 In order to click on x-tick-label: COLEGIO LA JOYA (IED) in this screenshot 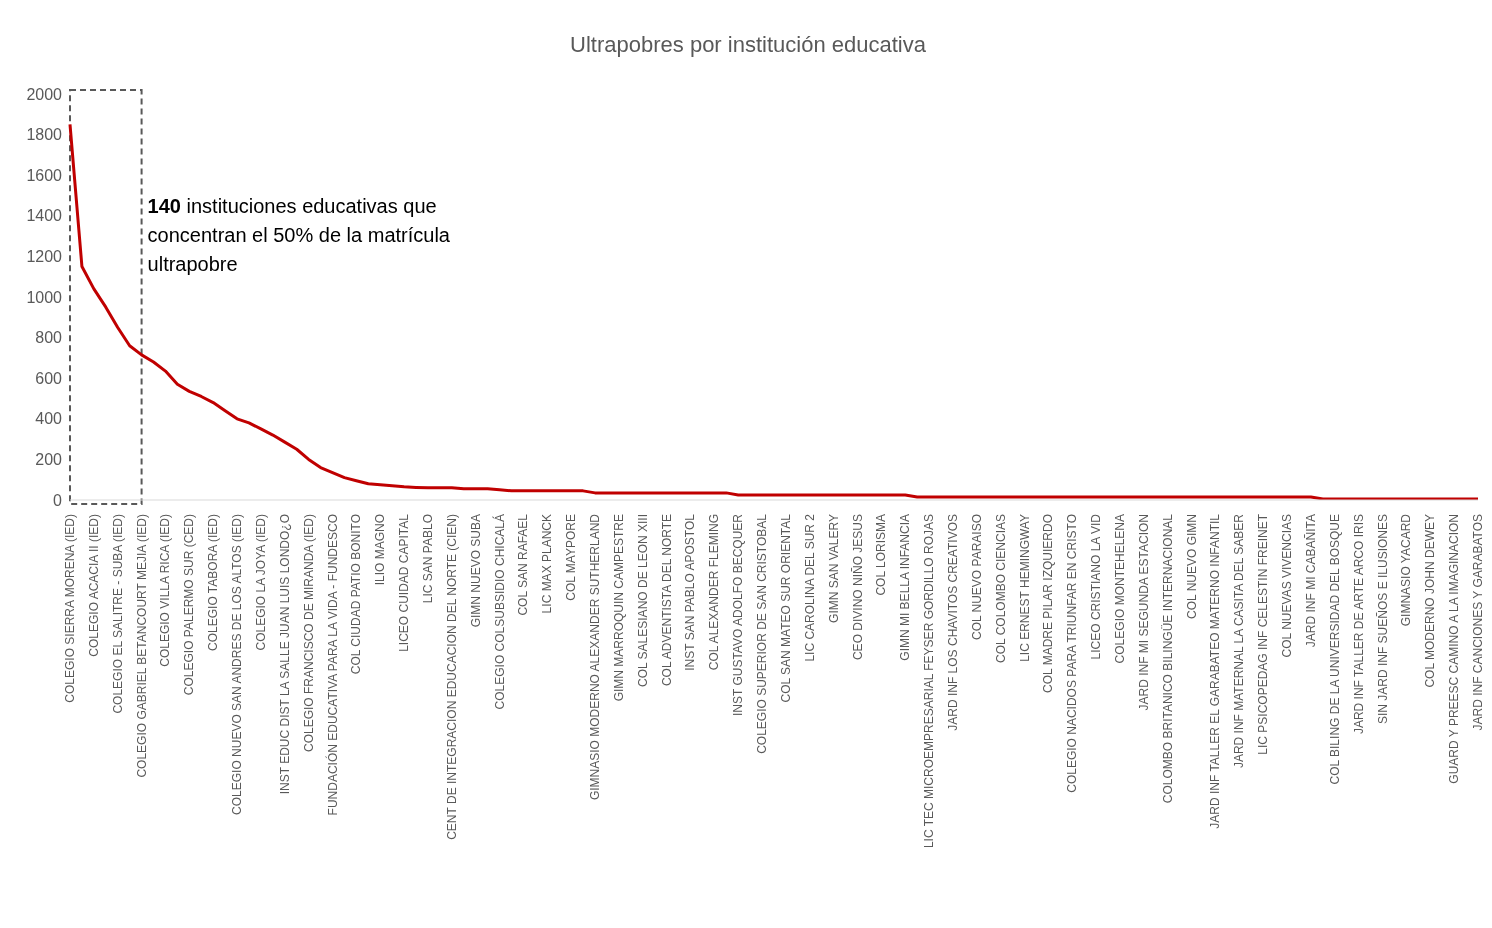, I will do `click(260, 582)`.